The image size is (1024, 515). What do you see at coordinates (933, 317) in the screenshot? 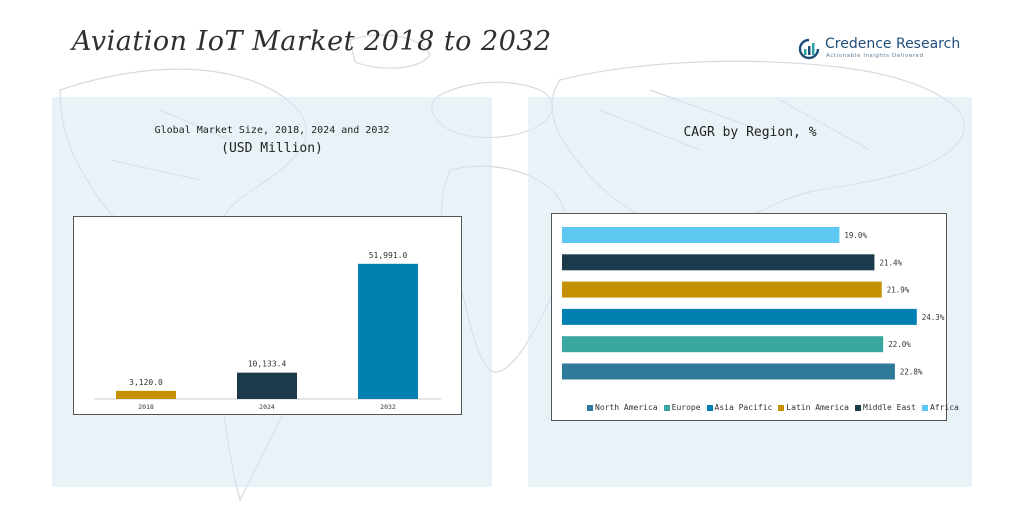
I see `bar-value-label: 24.3%` at bounding box center [933, 317].